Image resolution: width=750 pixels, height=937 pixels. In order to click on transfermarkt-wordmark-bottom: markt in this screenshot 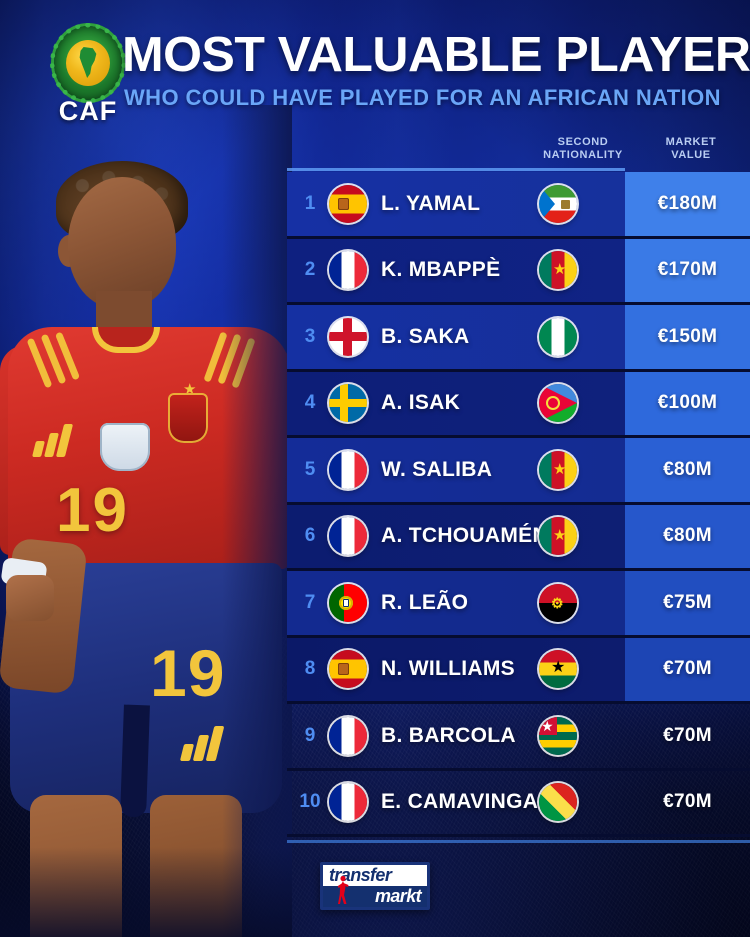, I will do `click(375, 896)`.